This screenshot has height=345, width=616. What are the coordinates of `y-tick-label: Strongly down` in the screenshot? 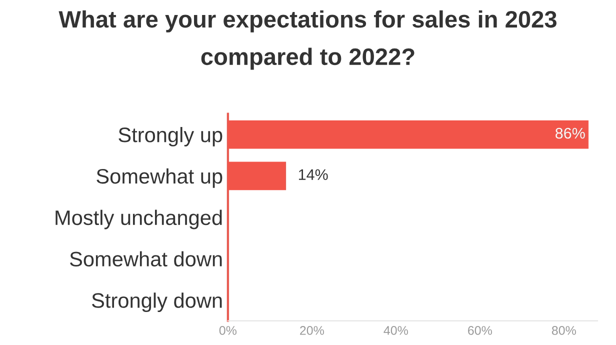 It's located at (157, 302).